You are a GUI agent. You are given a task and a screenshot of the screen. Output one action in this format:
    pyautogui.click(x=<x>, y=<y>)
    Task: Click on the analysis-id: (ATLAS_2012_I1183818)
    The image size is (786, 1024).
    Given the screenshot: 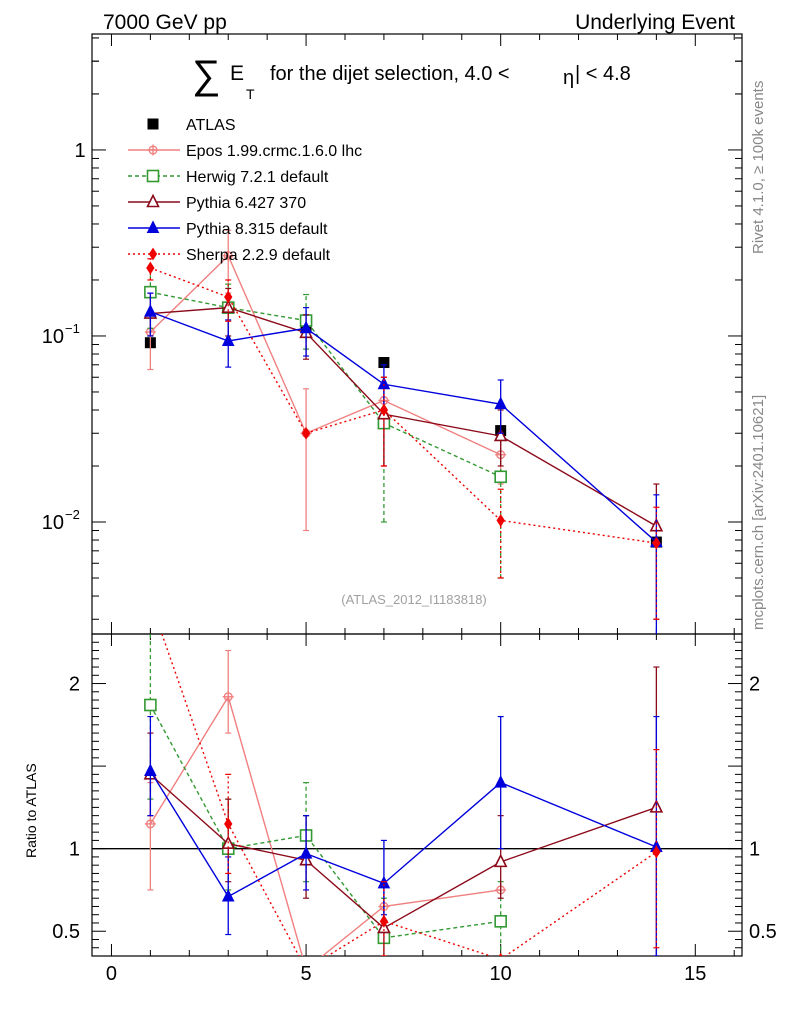 What is the action you would take?
    pyautogui.click(x=414, y=599)
    